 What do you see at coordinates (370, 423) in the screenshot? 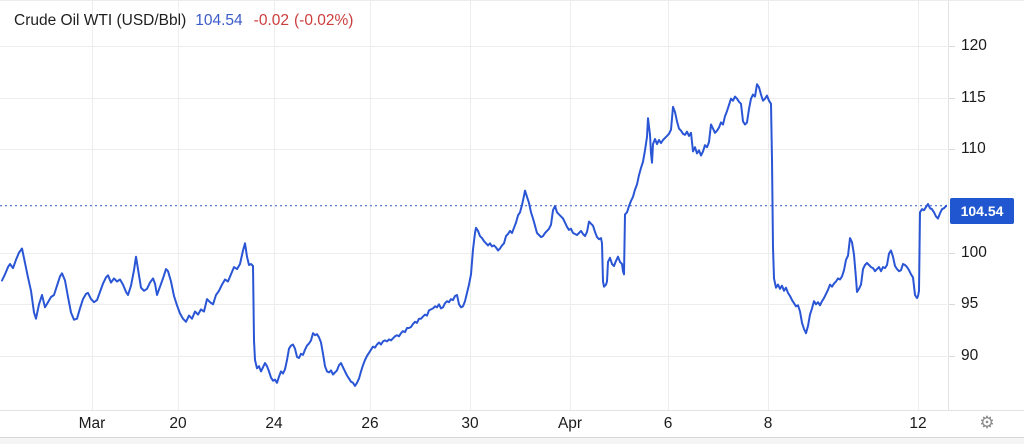
I see `x-axis-label: 26` at bounding box center [370, 423].